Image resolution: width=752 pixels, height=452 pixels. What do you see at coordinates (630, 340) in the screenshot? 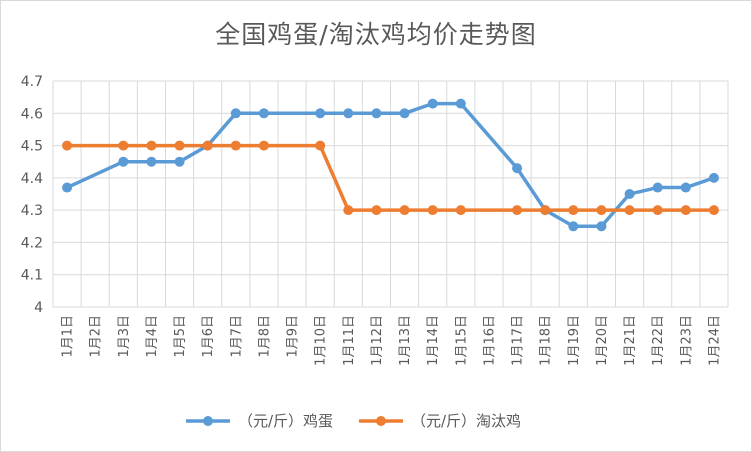
I see `x-tick-label: 1月21日` at bounding box center [630, 340].